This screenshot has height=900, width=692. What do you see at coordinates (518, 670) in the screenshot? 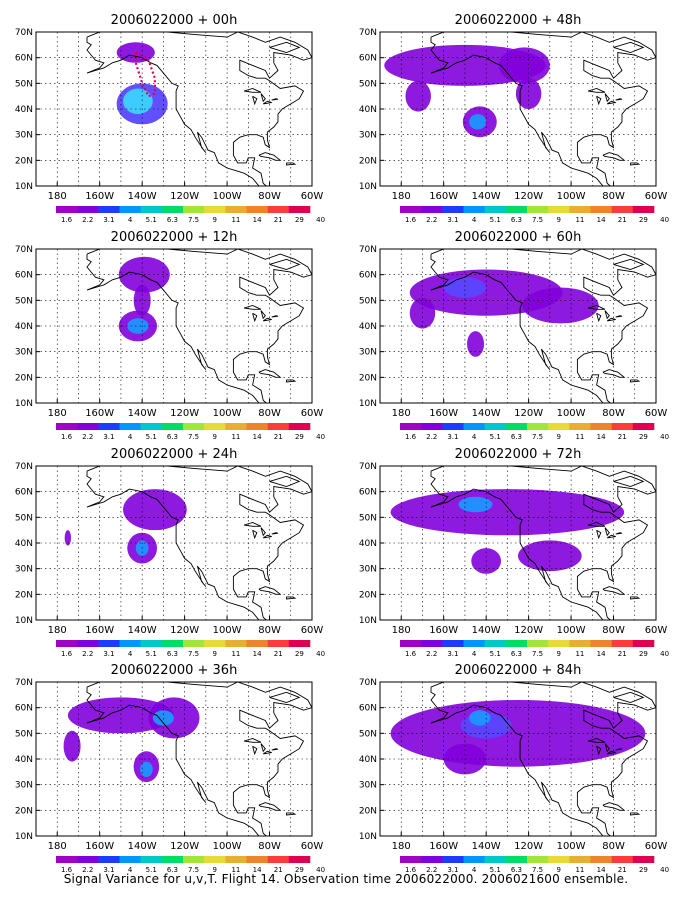
I see `panel-title: 2006022000 + 84h` at bounding box center [518, 670].